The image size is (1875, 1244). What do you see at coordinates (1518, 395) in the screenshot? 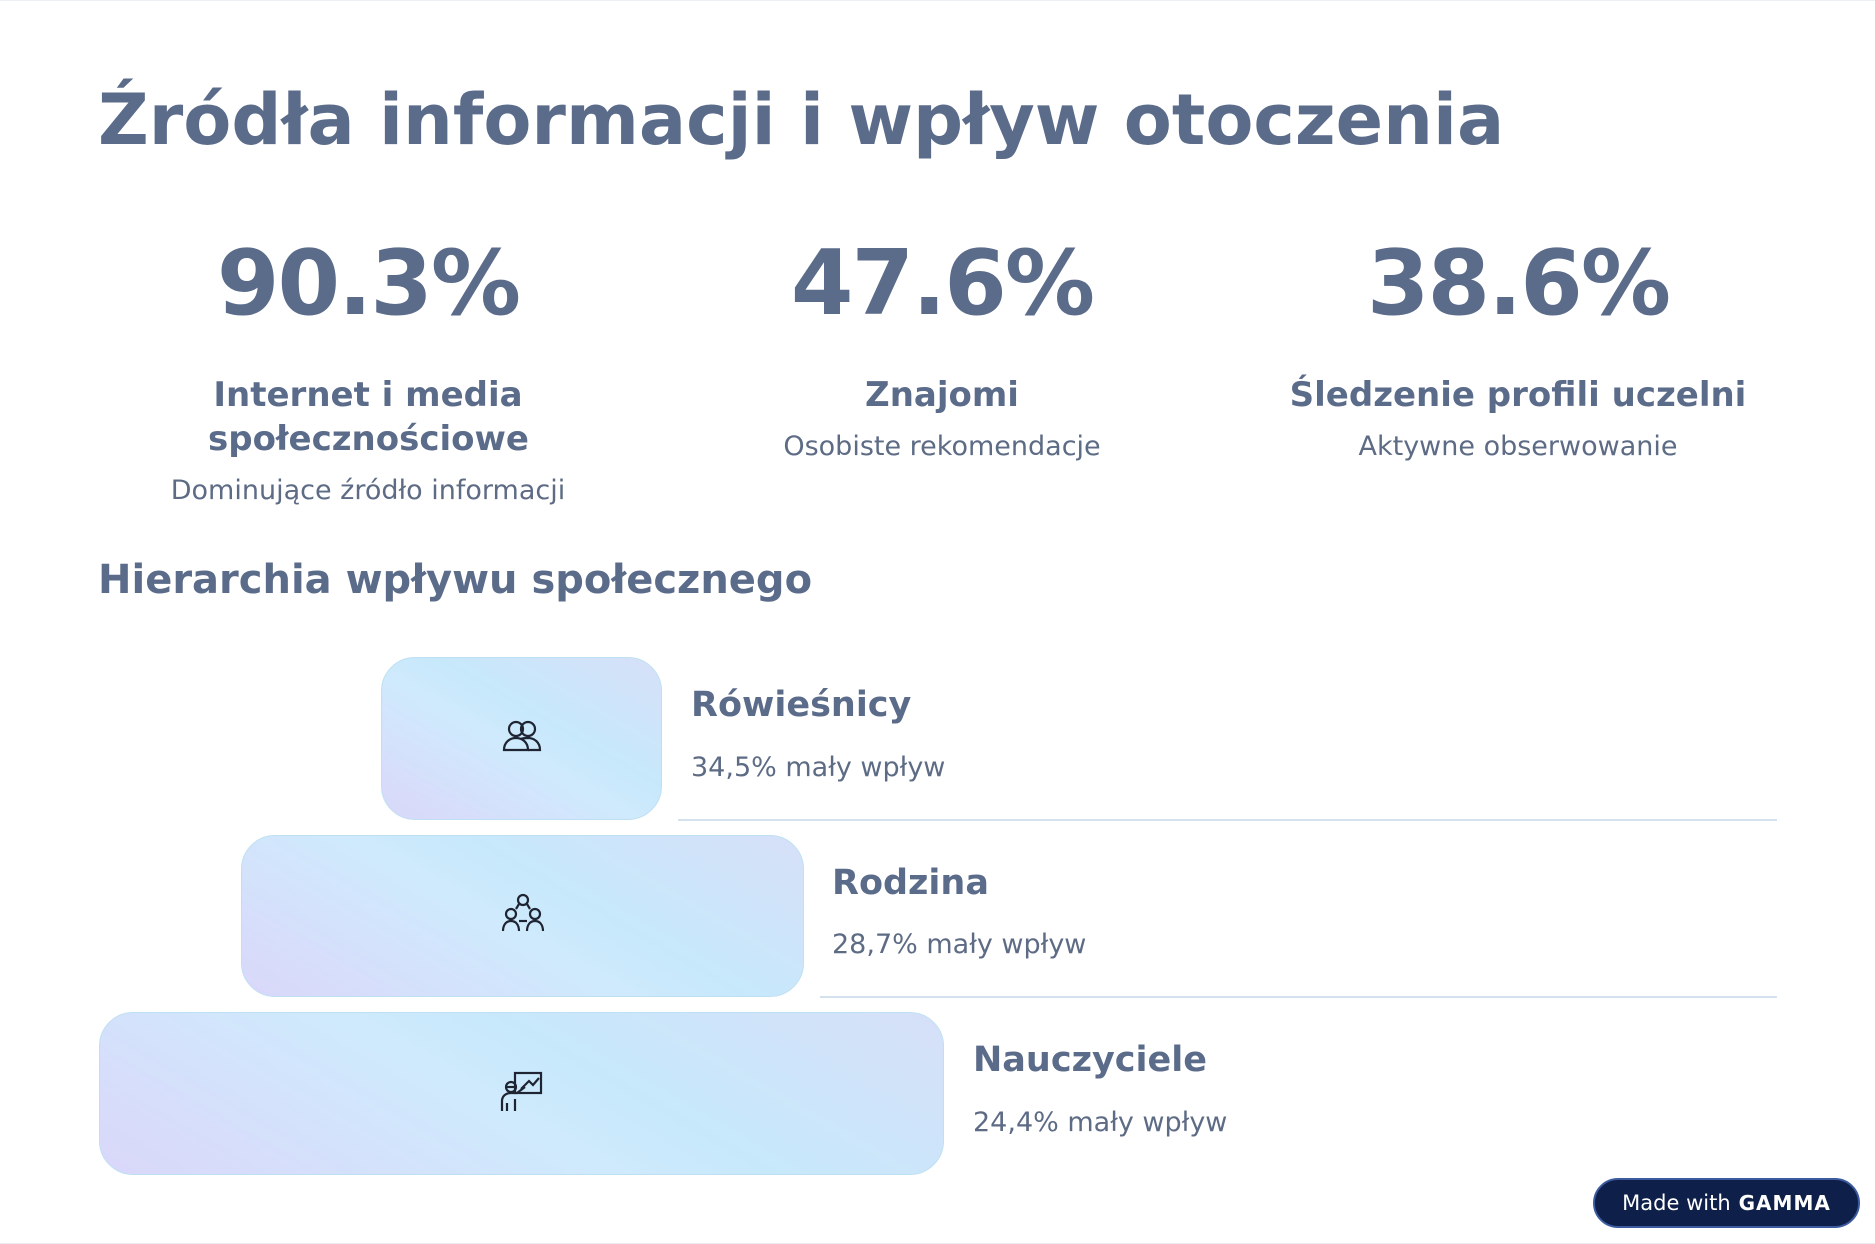
I see `stat-heading: Śledzenie profili uczelni` at bounding box center [1518, 395].